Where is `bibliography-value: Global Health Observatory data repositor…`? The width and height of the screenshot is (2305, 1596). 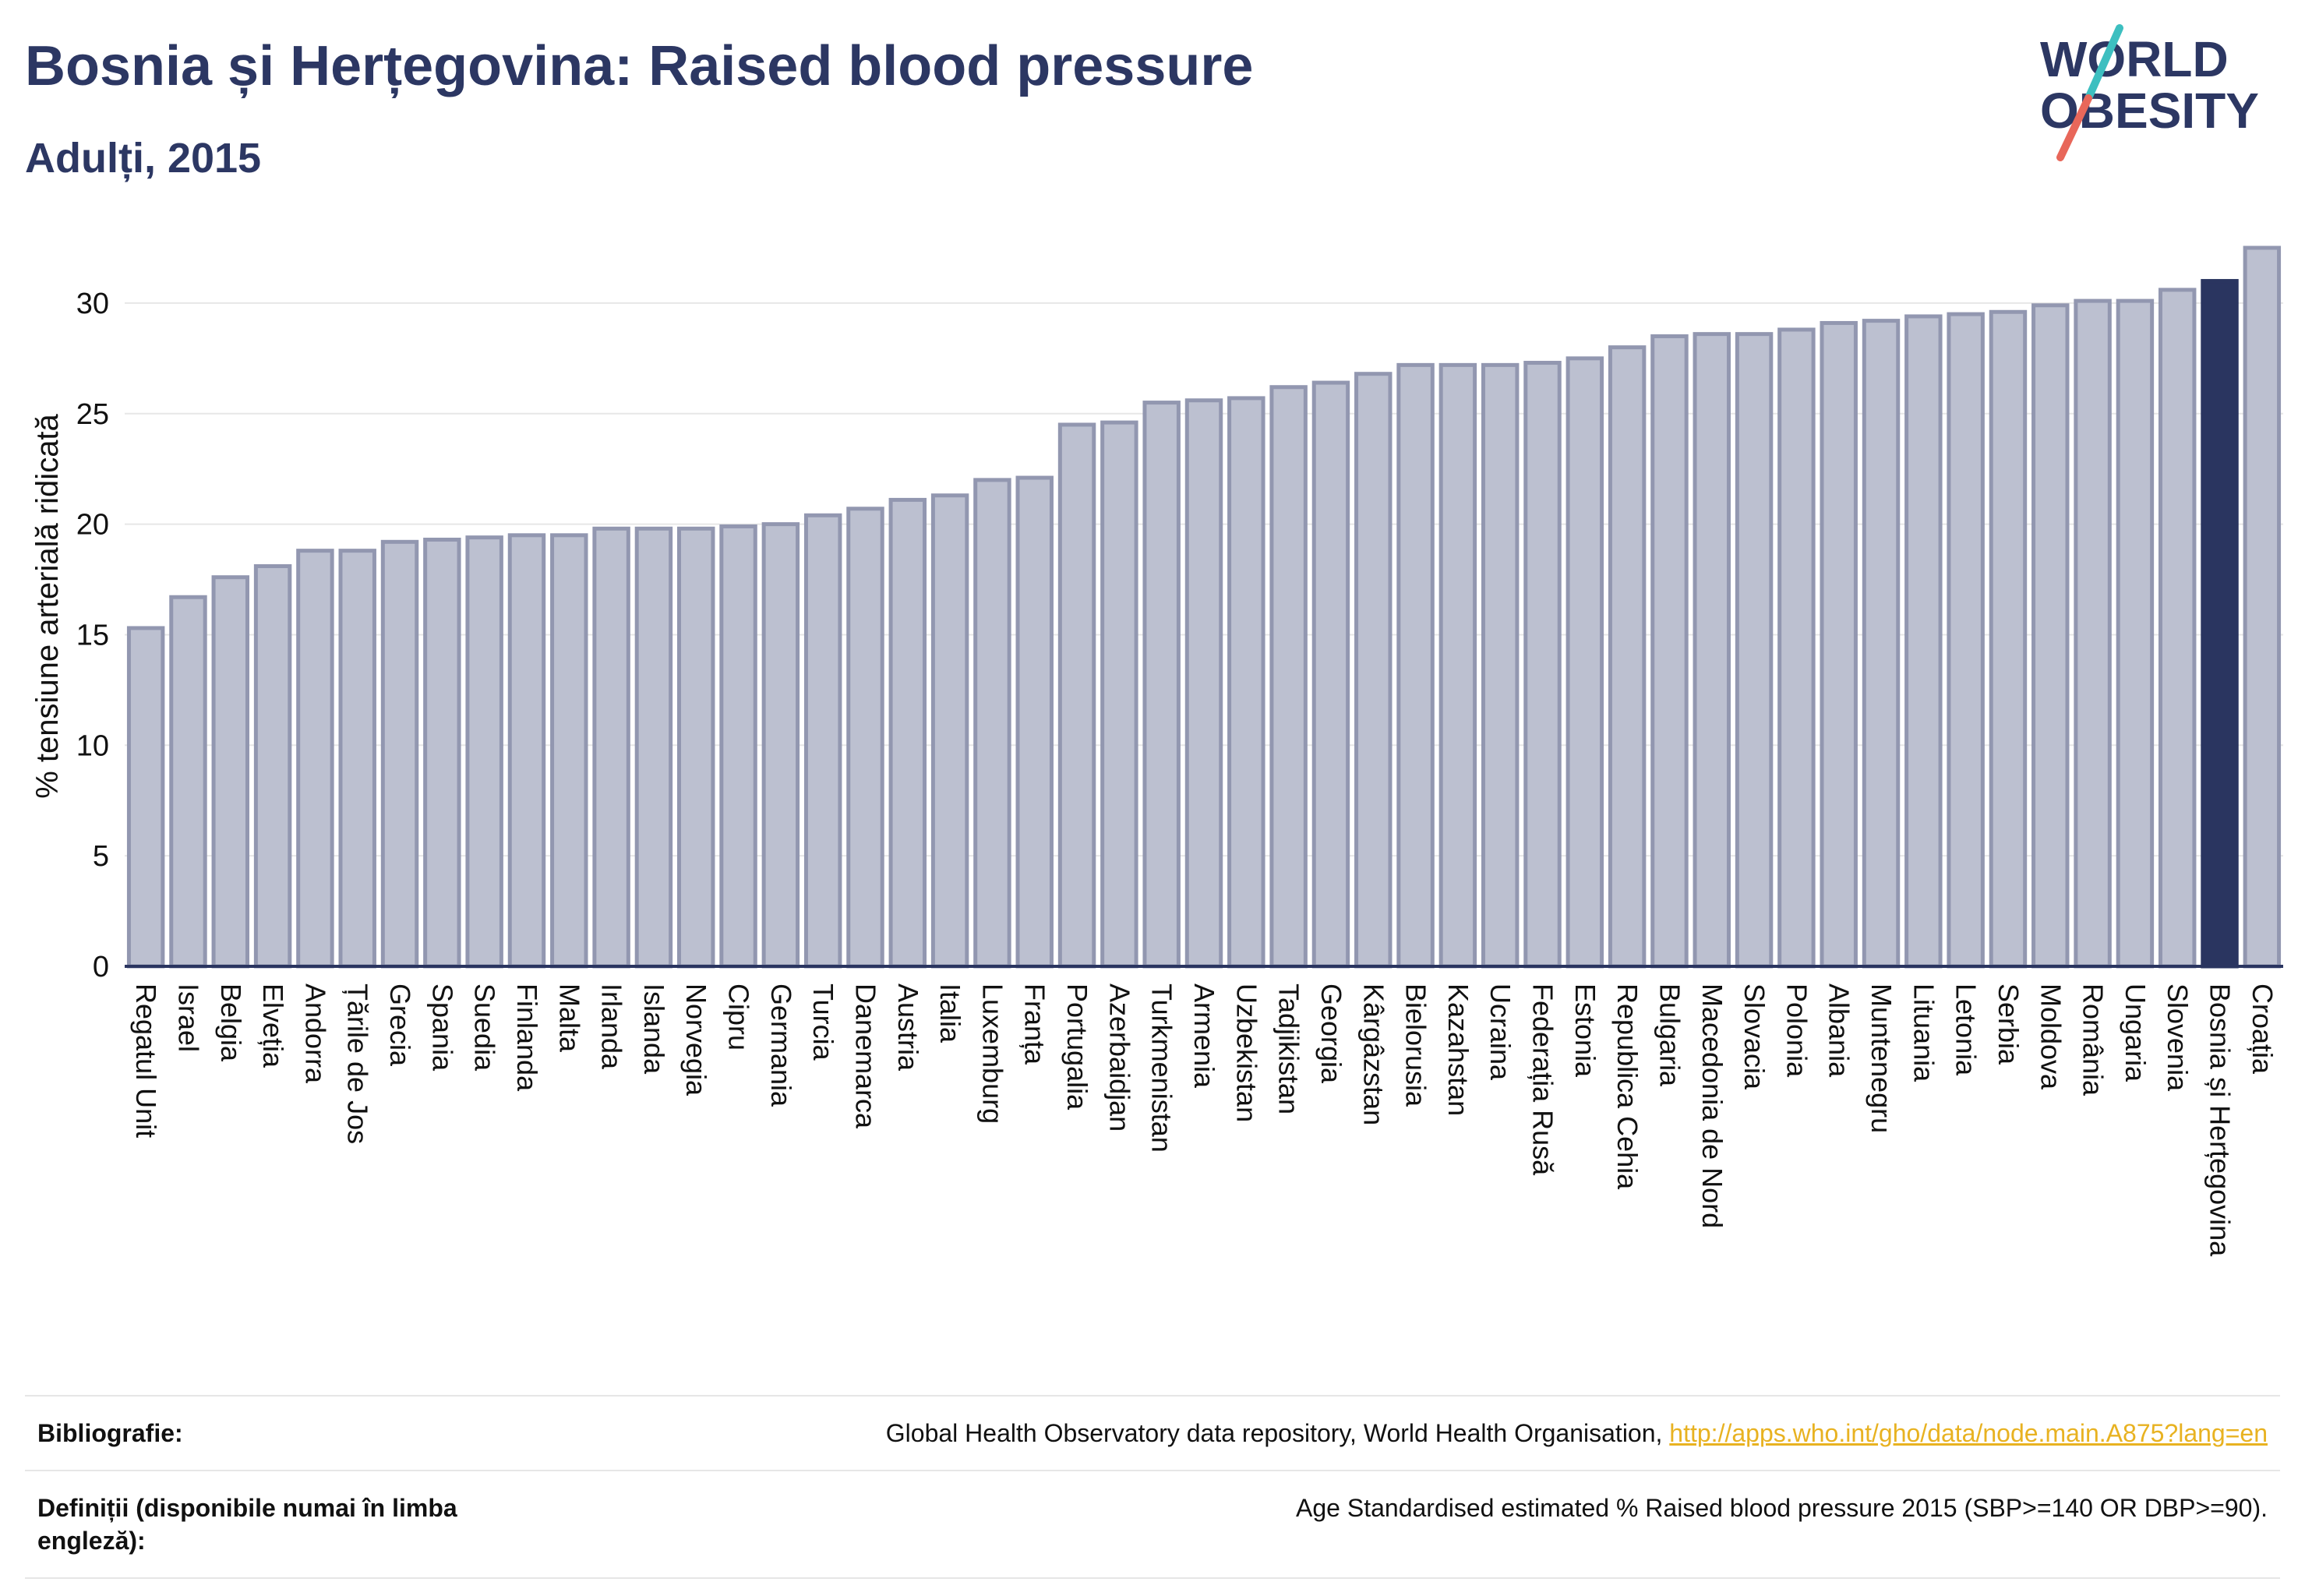 bibliography-value: Global Health Observatory data repositor… is located at coordinates (1416, 1433).